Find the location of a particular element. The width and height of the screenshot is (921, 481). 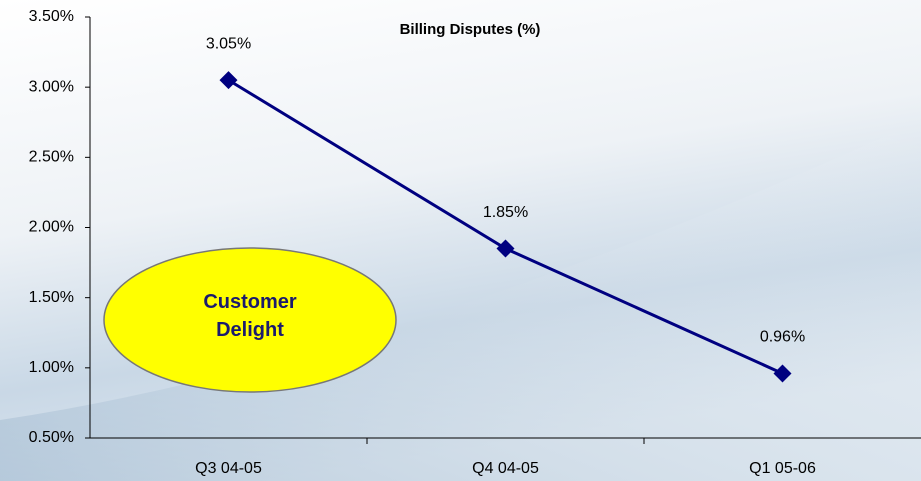

y-tick-label: 1.00% is located at coordinates (51, 367).